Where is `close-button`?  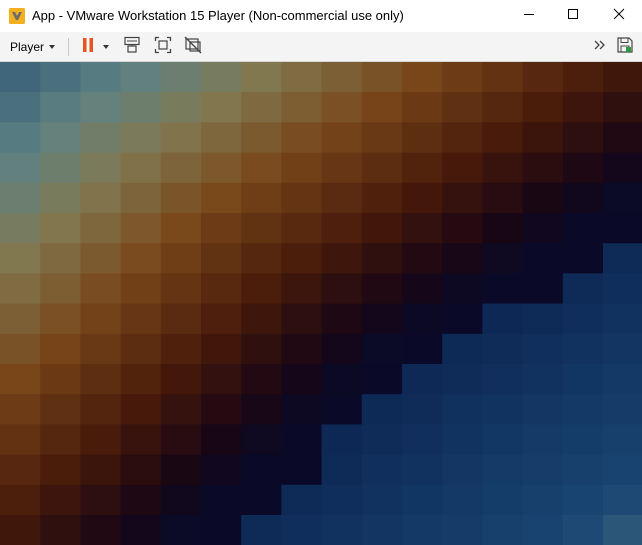 close-button is located at coordinates (619, 16).